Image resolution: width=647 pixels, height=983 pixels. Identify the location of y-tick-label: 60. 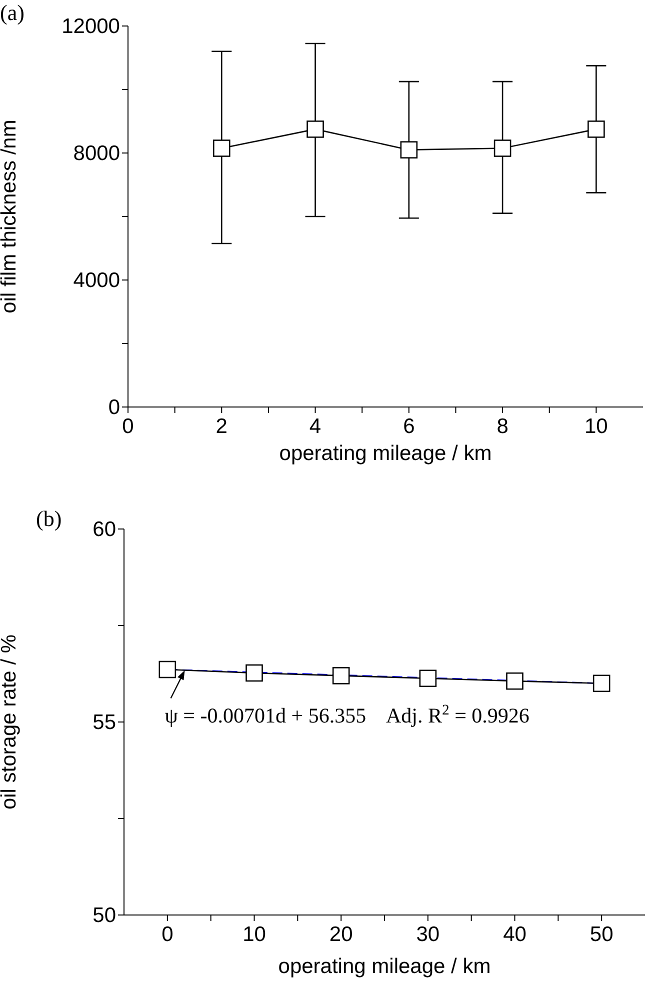
(104, 529).